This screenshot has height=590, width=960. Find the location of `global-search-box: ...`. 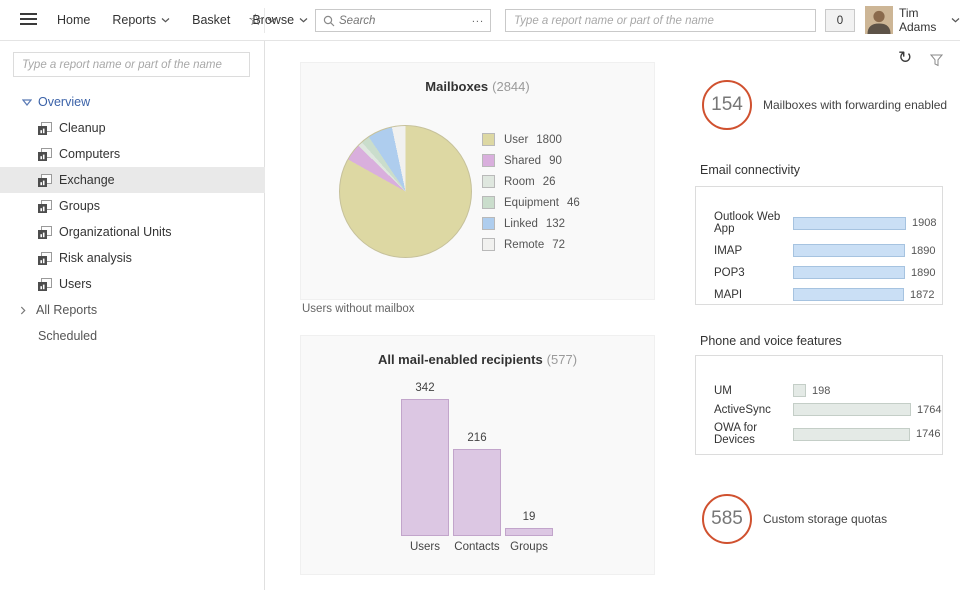

global-search-box: ... is located at coordinates (403, 20).